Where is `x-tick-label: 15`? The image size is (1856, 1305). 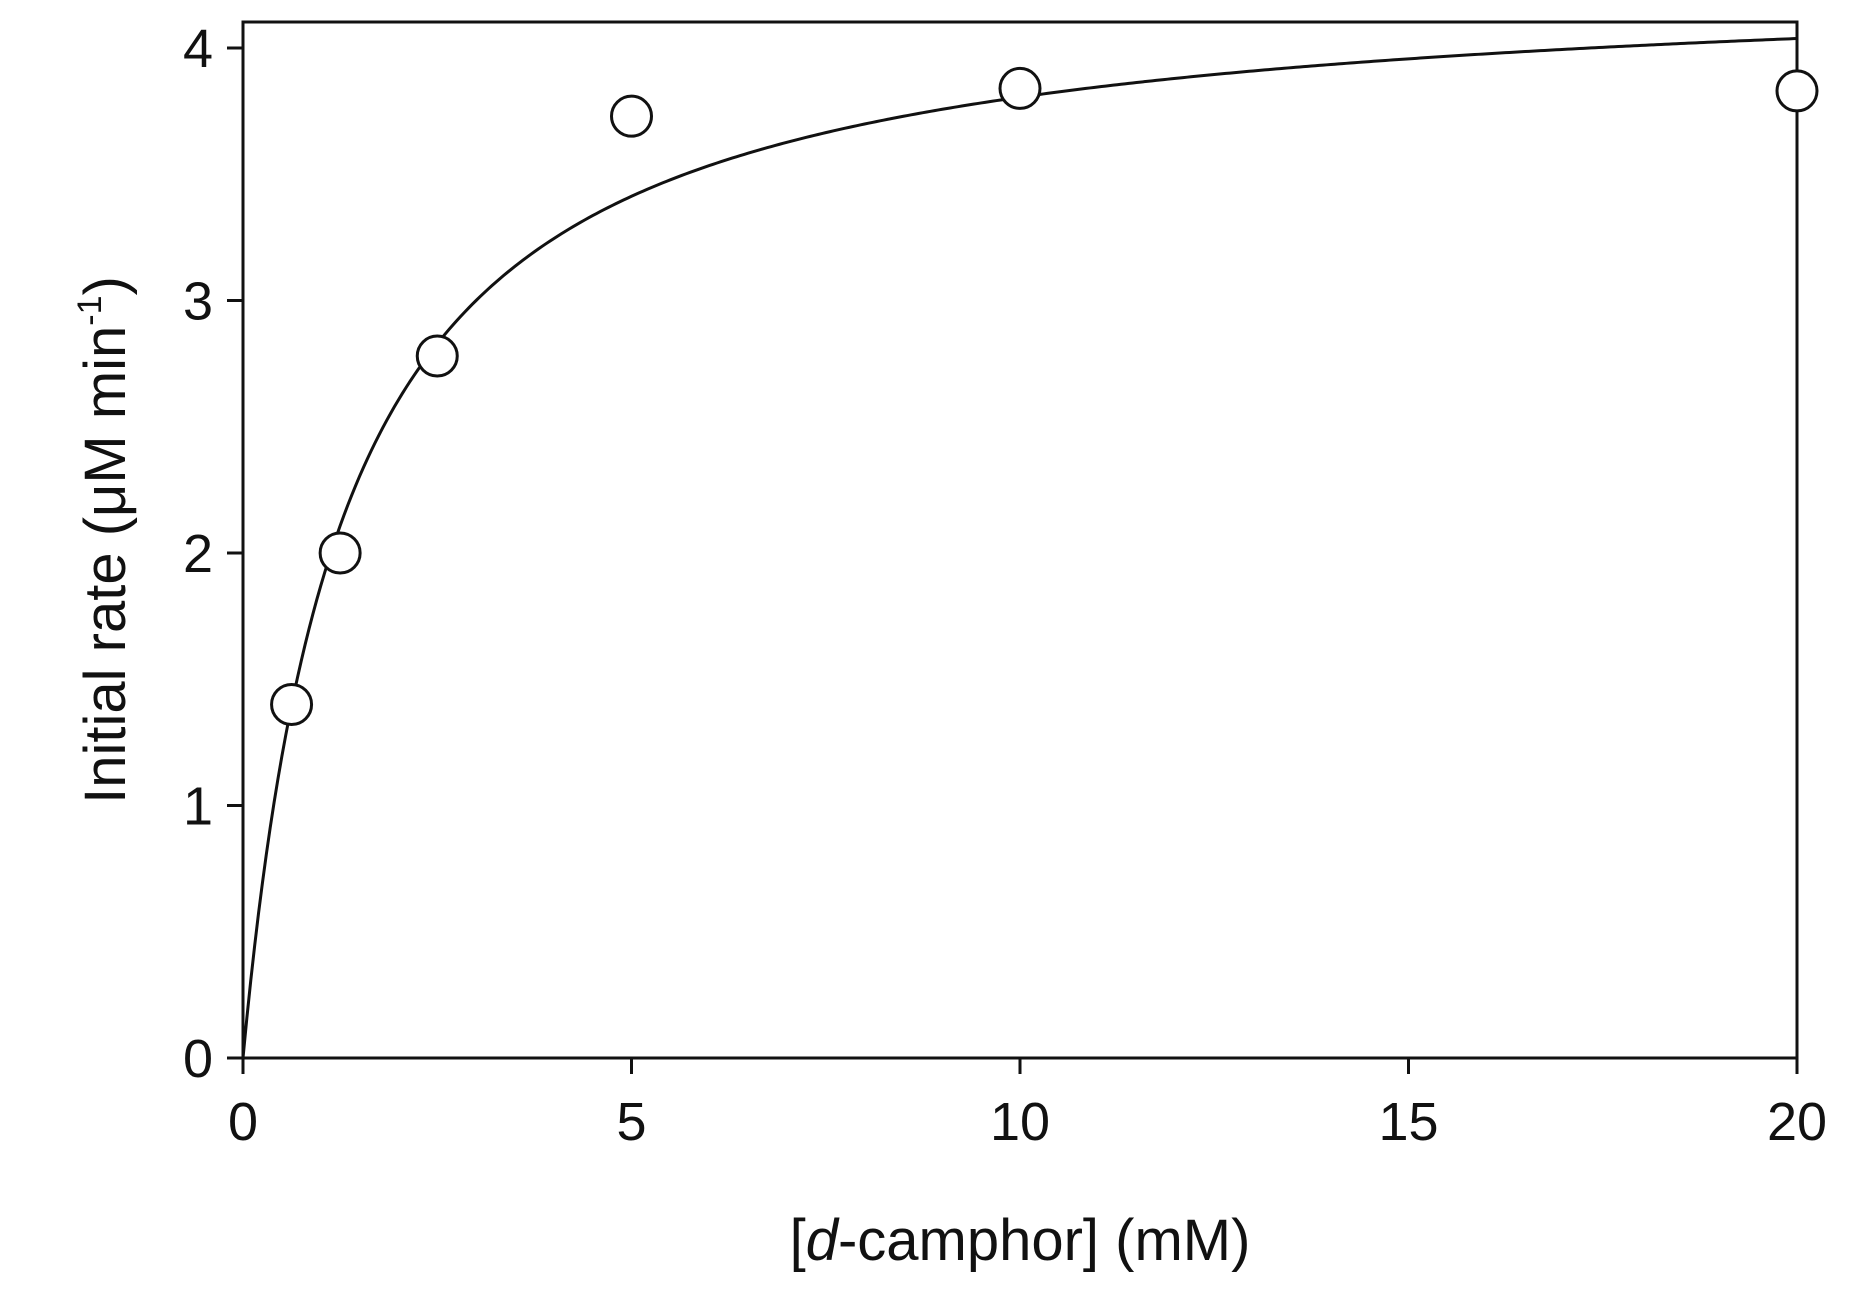
x-tick-label: 15 is located at coordinates (1408, 1122).